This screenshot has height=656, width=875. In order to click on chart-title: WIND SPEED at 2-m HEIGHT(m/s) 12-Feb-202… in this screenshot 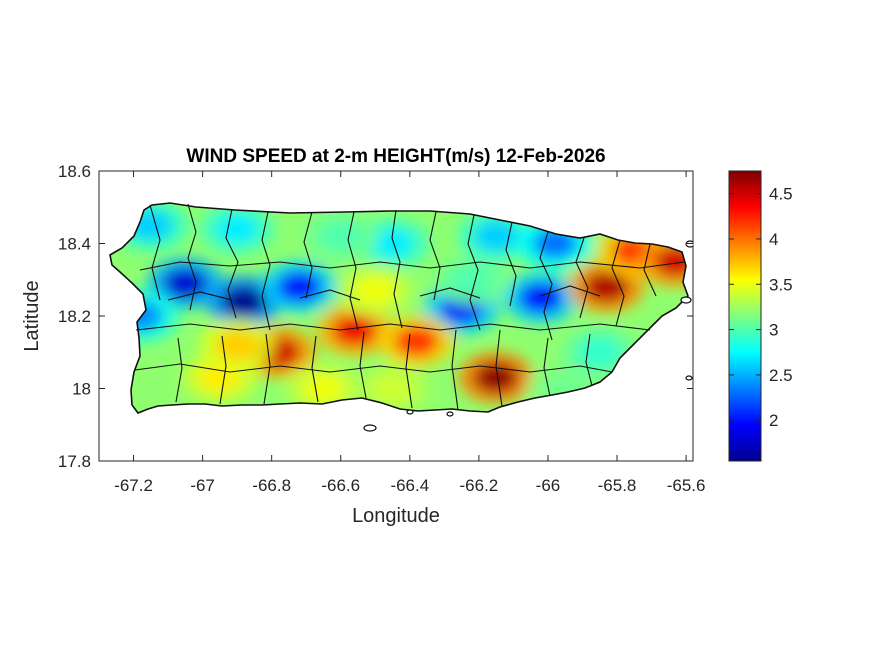, I will do `click(395, 156)`.